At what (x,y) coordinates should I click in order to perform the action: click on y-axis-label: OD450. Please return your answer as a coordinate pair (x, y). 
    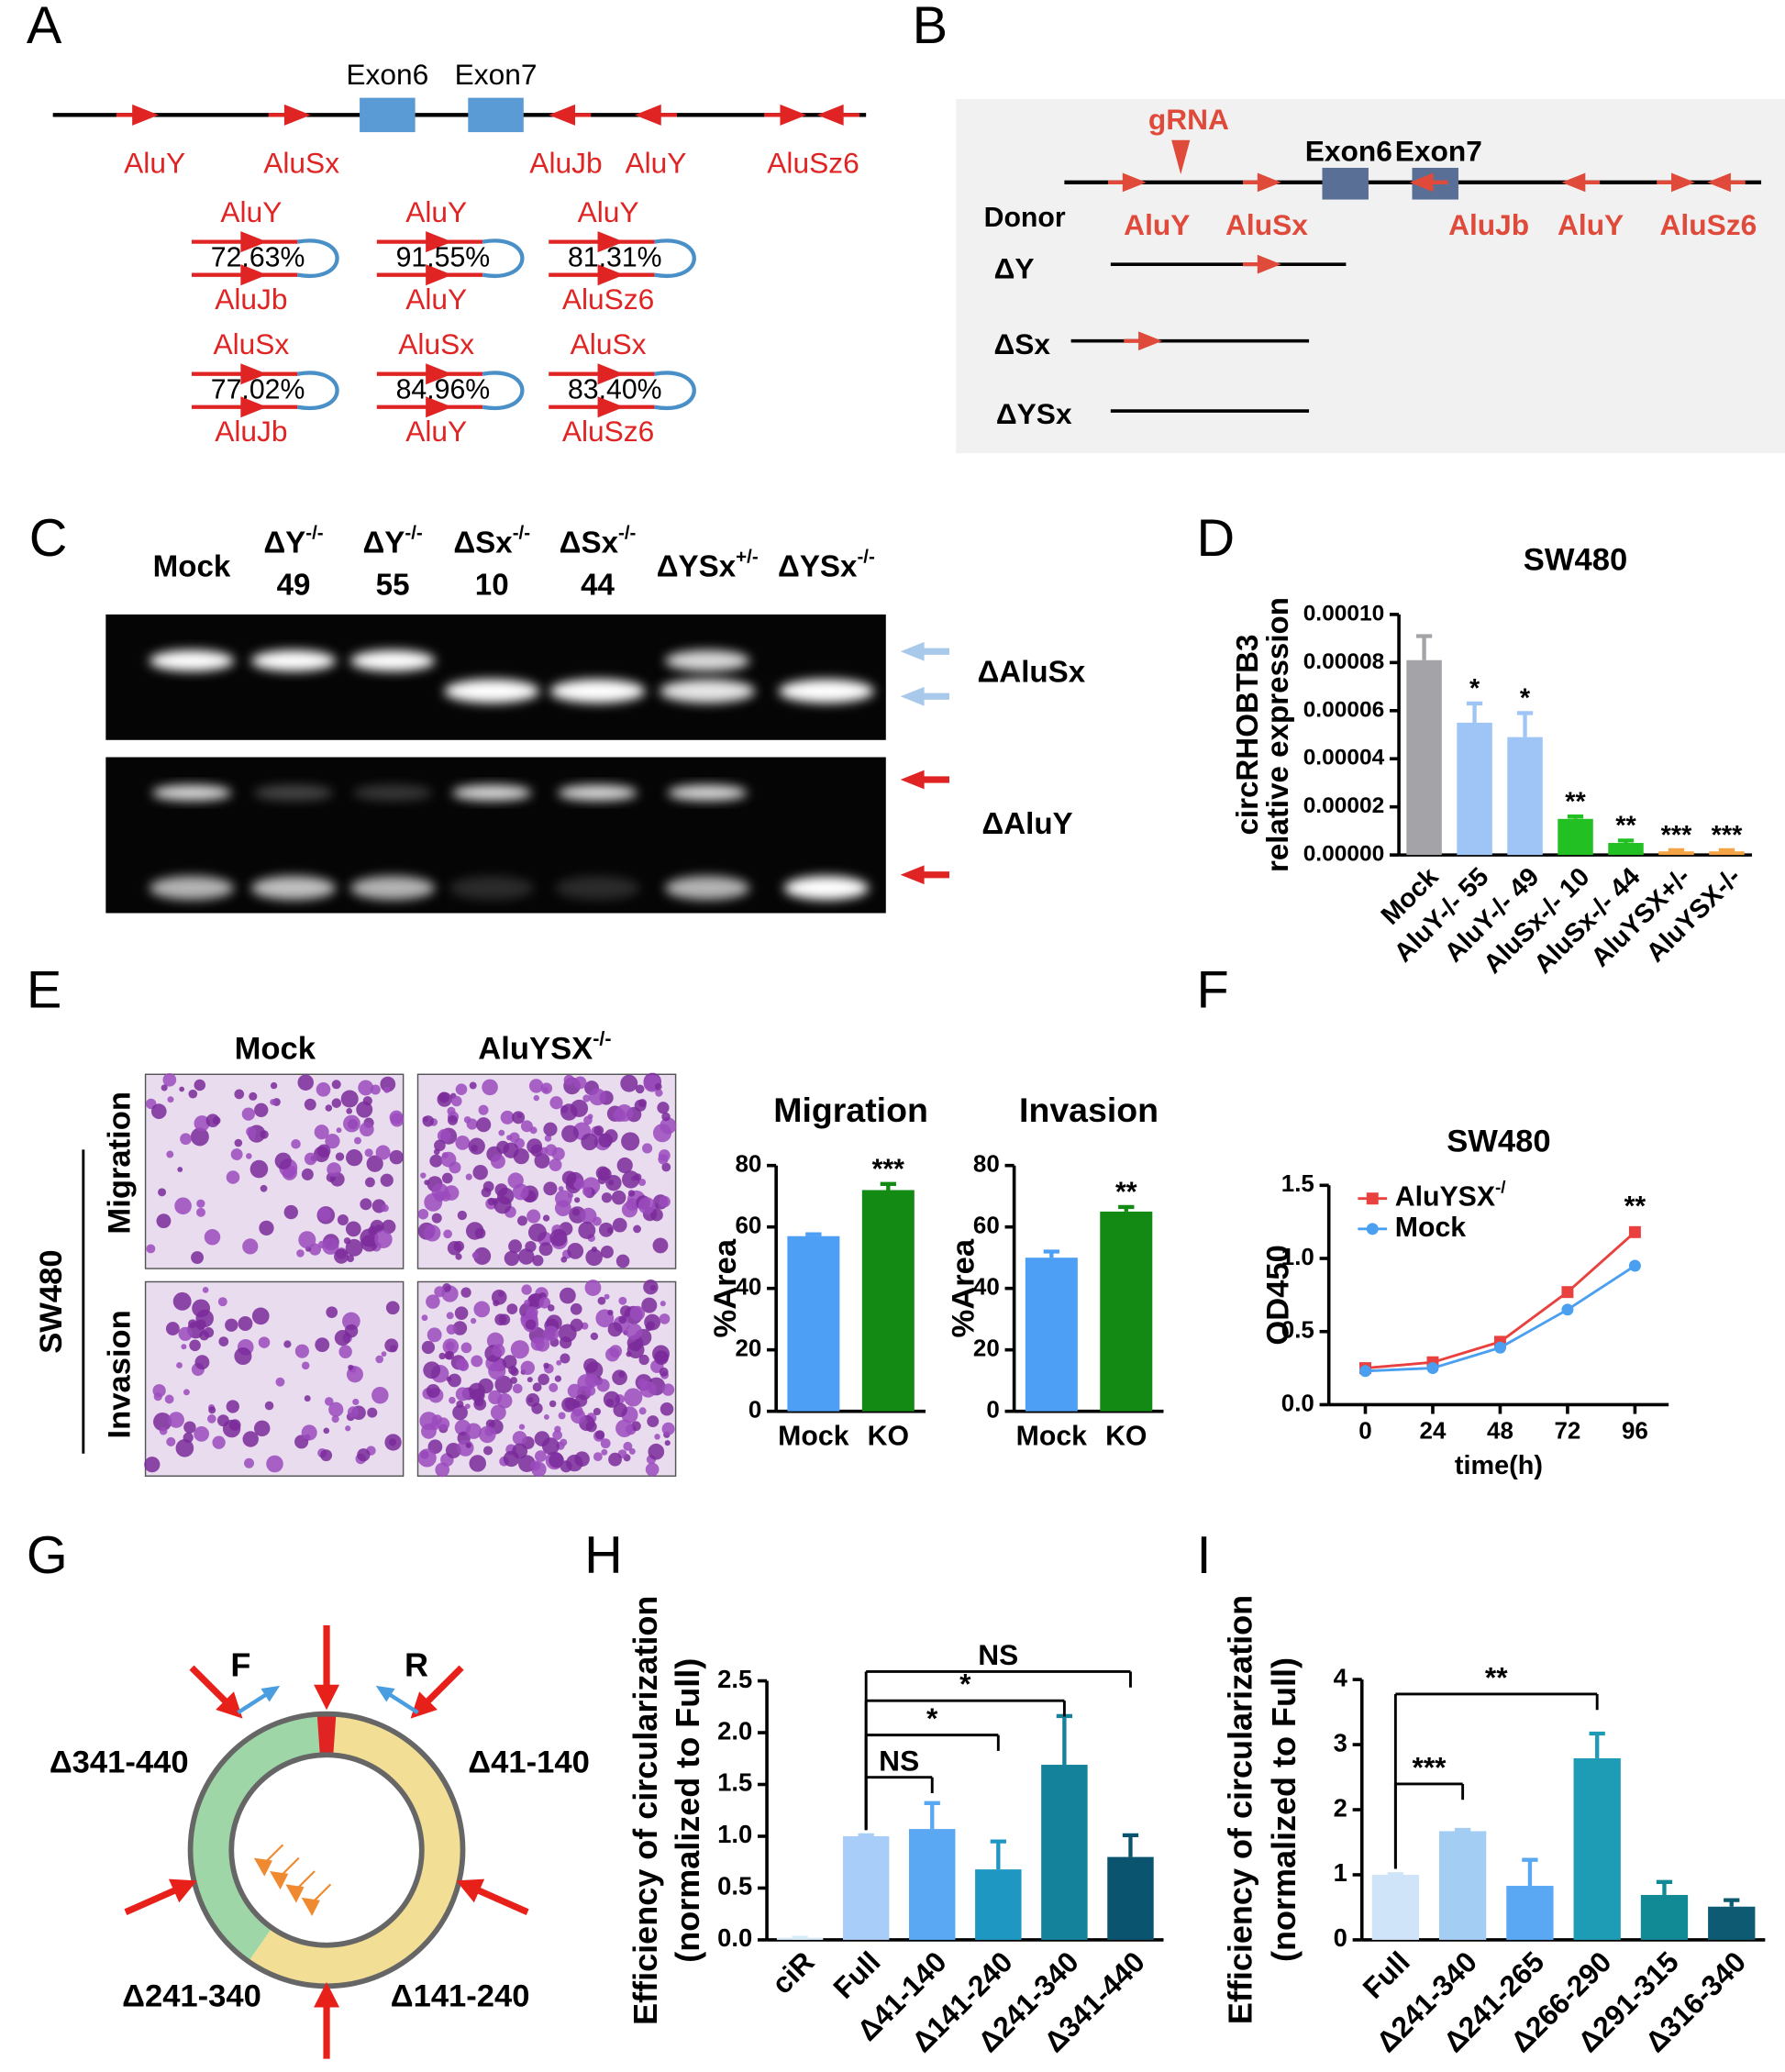
    Looking at the image, I should click on (1277, 1295).